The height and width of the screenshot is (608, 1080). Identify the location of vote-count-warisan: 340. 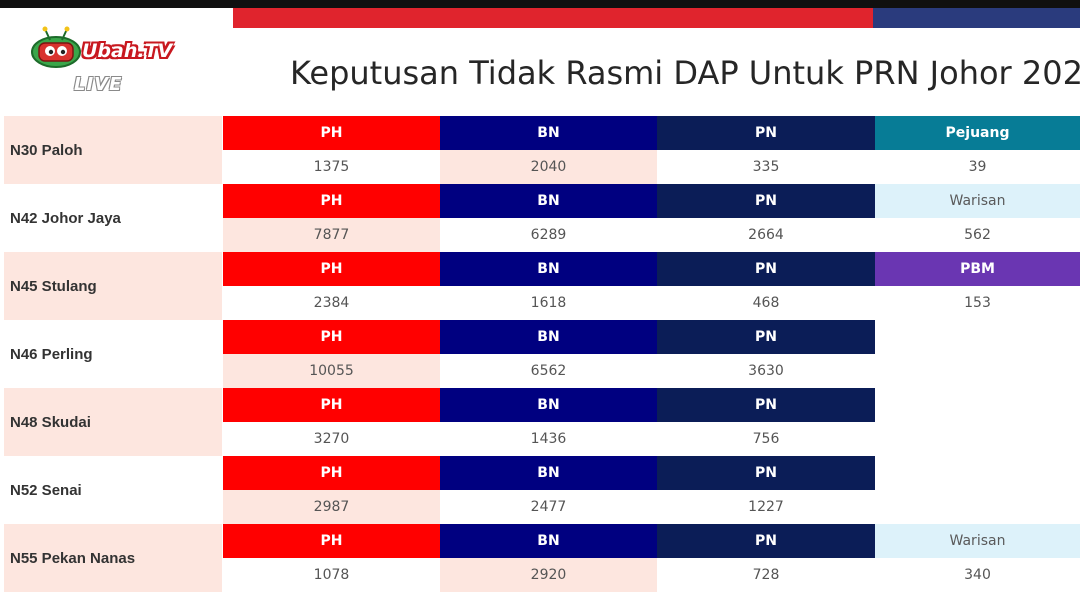
(977, 575).